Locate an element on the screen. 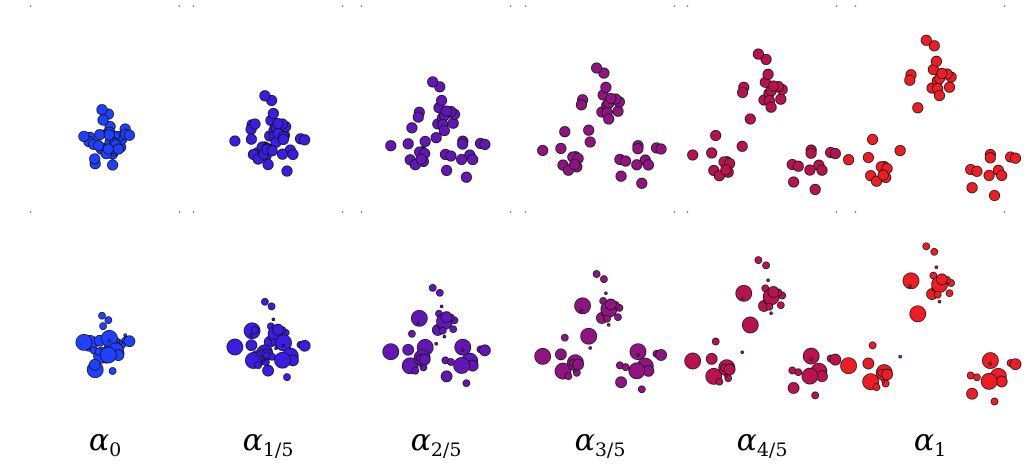 The width and height of the screenshot is (1031, 469). column-caption: α0 is located at coordinates (105, 445).